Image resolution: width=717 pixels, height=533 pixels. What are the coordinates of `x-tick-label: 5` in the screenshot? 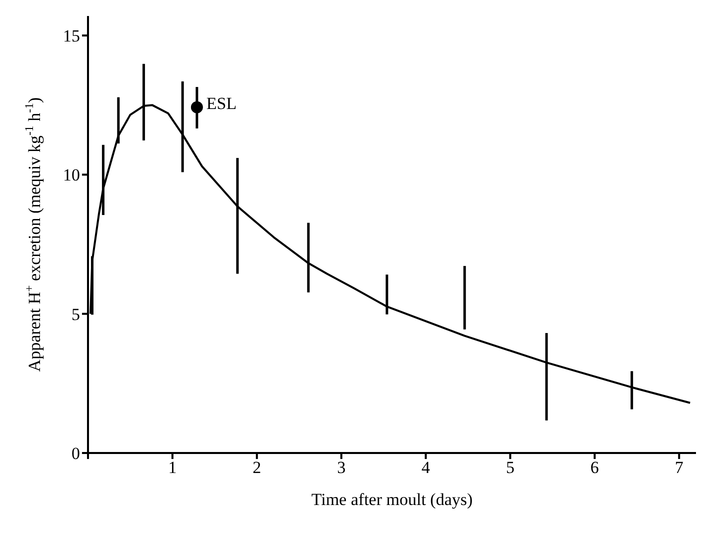 It's located at (510, 468).